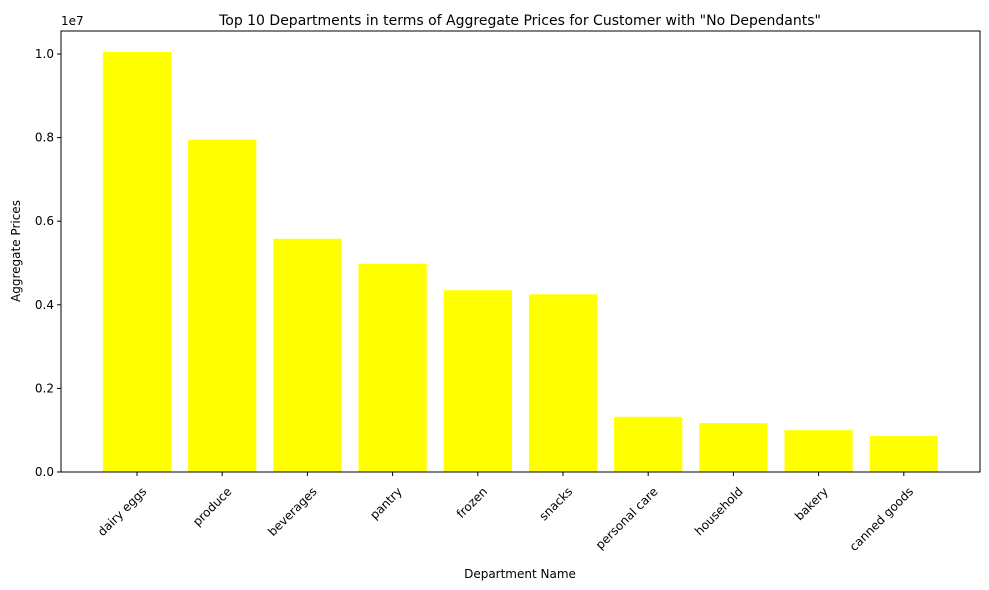  I want to click on y-tick-label: 0.6, so click(44, 221).